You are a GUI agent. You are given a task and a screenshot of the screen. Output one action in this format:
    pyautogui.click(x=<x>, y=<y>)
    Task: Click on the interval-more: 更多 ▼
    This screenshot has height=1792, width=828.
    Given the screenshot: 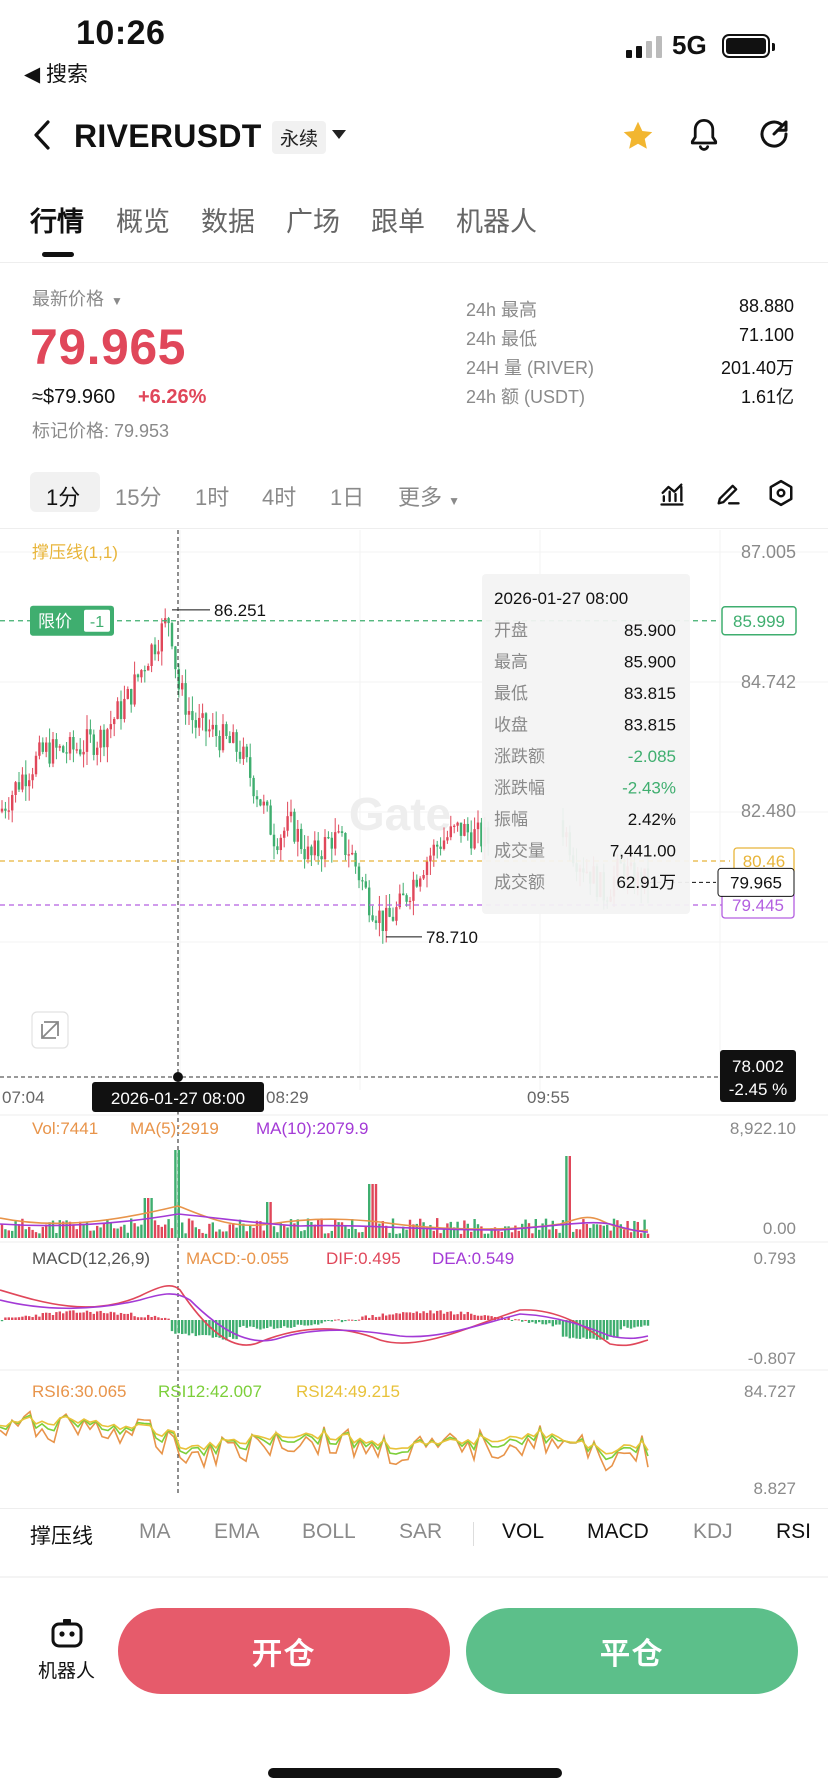 What is the action you would take?
    pyautogui.click(x=429, y=496)
    